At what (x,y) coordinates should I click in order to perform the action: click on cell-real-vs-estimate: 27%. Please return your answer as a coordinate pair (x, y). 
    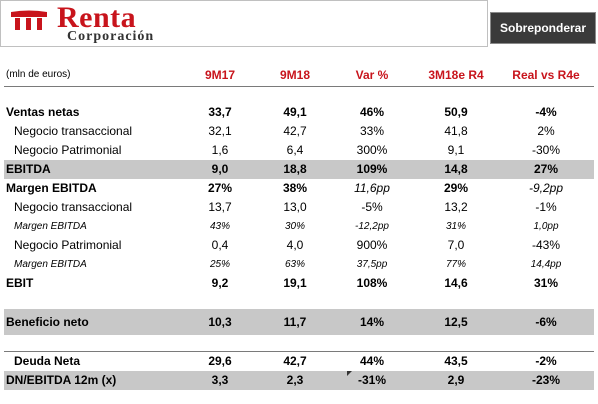
    Looking at the image, I should click on (546, 169).